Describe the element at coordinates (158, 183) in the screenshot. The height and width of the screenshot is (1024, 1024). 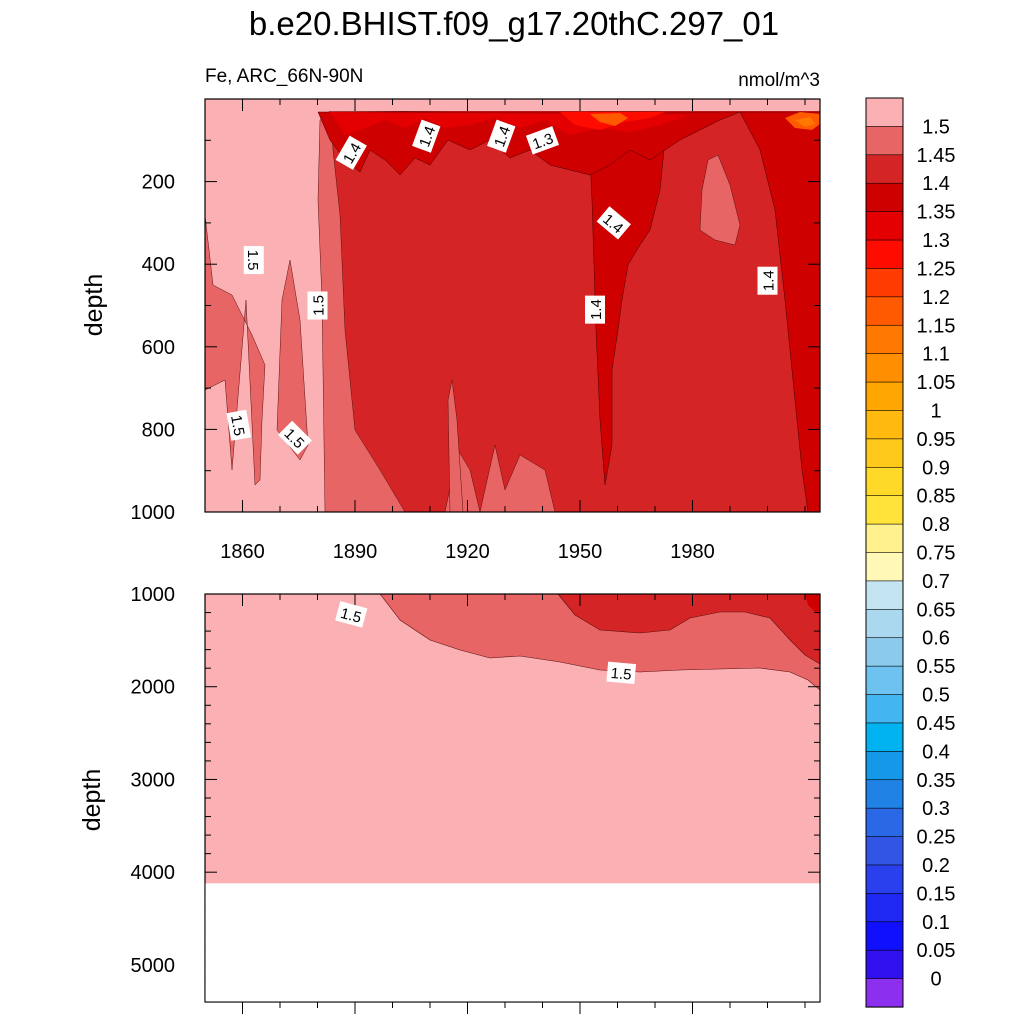
I see `y-tick-label: 200` at that location.